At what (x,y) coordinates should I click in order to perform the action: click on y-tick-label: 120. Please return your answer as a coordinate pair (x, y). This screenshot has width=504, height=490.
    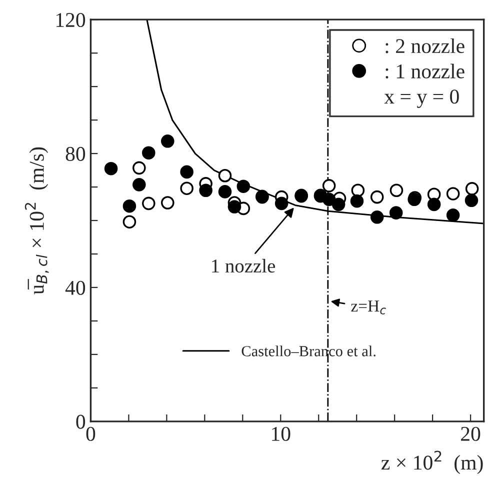
    Looking at the image, I should click on (71, 20).